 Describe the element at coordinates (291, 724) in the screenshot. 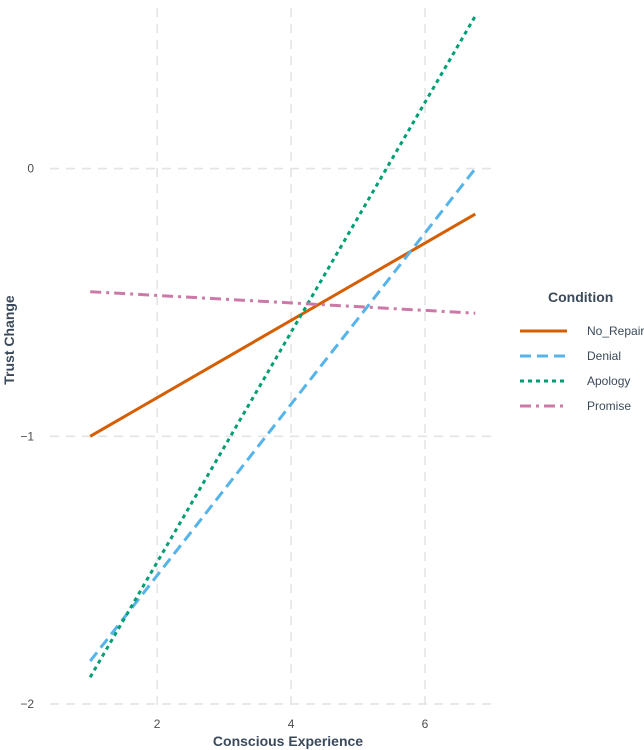

I see `x-tick-label: 4` at that location.